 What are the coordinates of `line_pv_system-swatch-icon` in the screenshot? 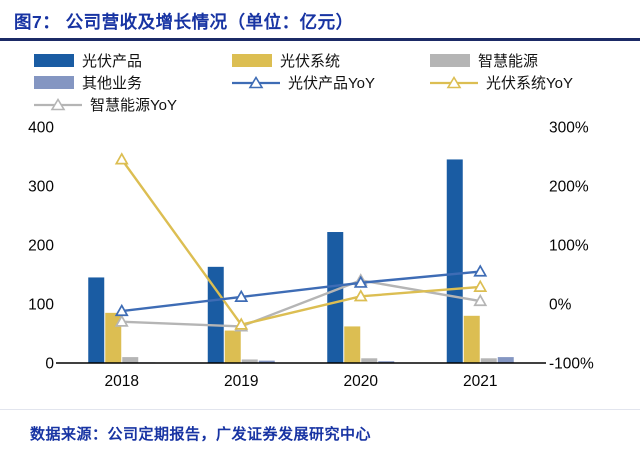 It's located at (454, 81).